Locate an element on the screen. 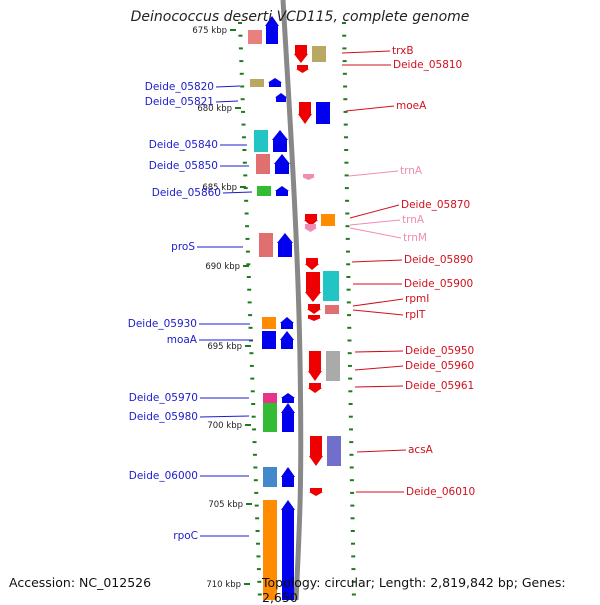  gene-label-right: rpmI is located at coordinates (417, 299).